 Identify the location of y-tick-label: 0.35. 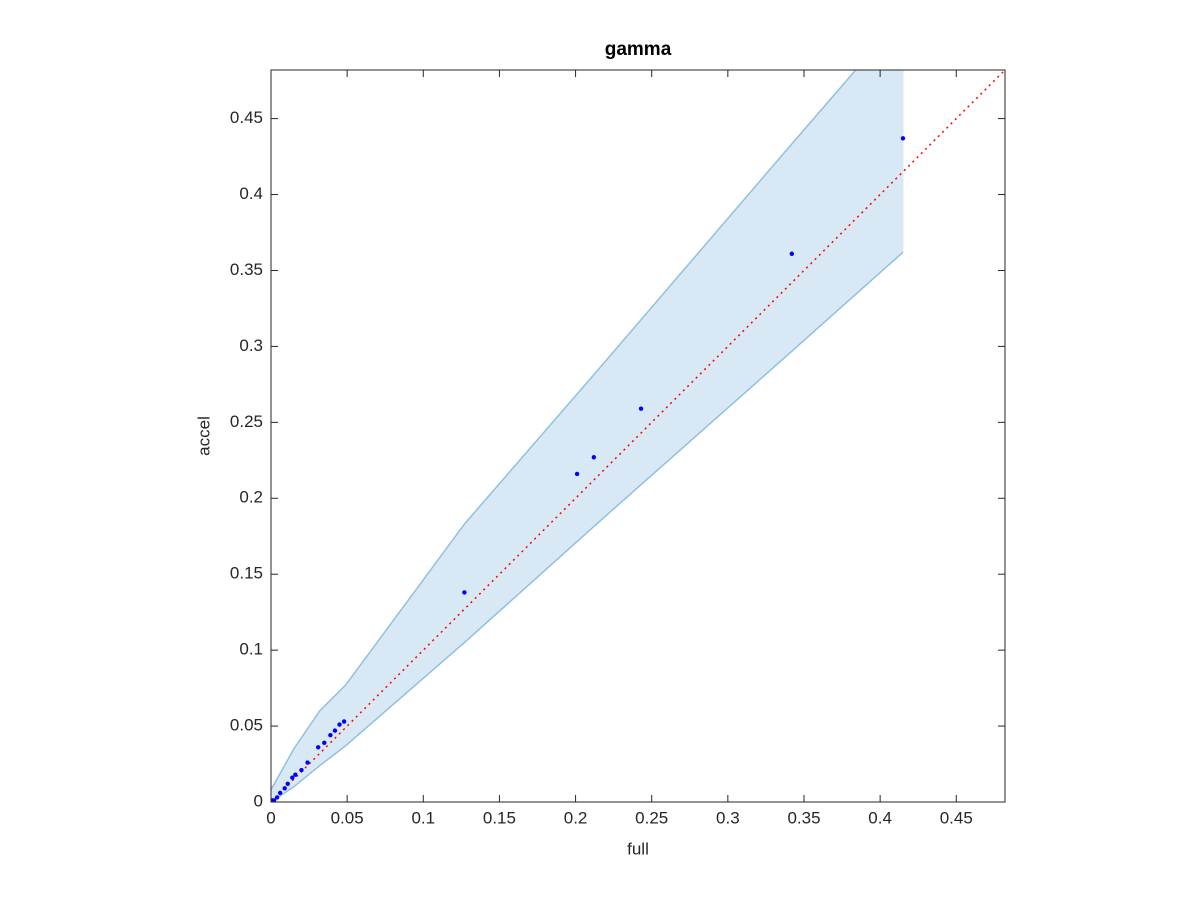
(246, 269).